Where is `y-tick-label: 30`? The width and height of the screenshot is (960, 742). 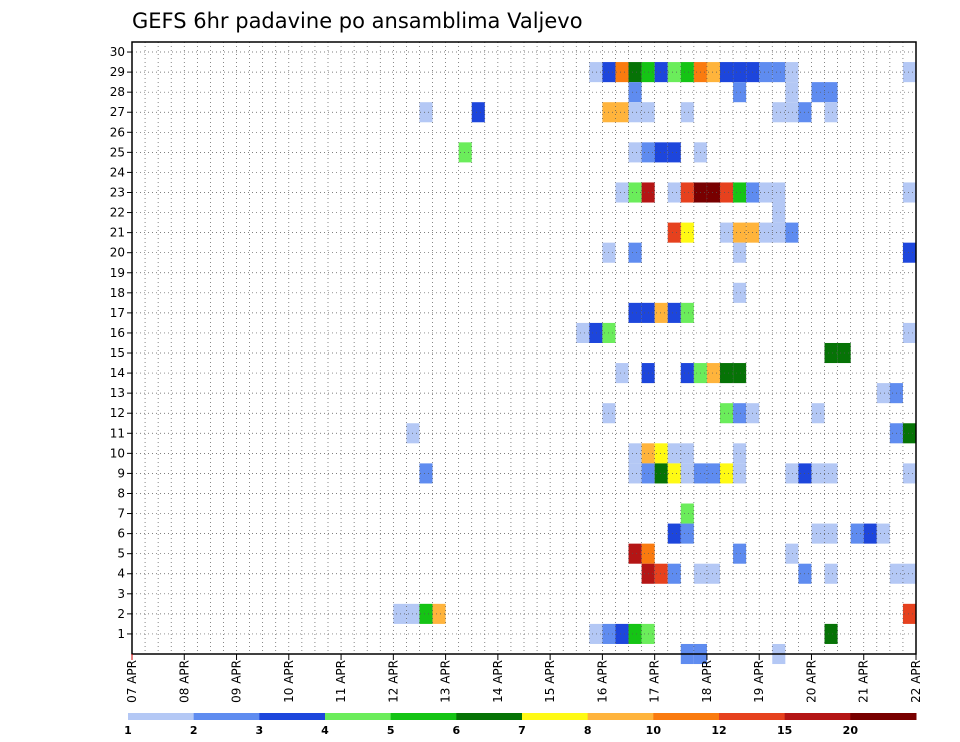
y-tick-label: 30 is located at coordinates (117, 52).